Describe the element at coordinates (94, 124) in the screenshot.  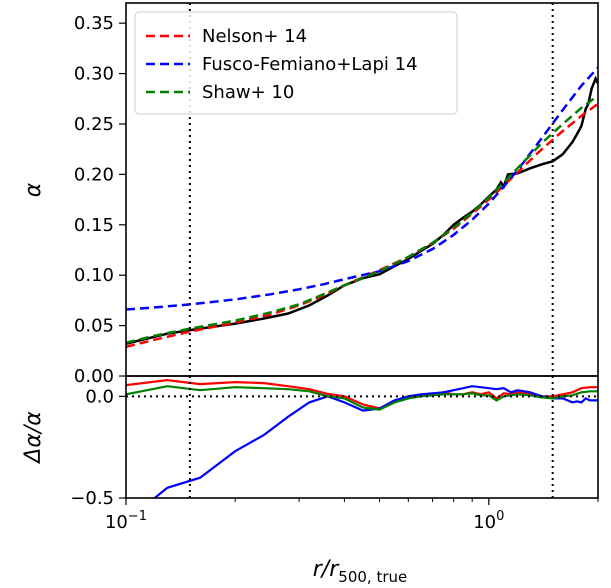
I see `top-y-tick-label: 0.25` at that location.